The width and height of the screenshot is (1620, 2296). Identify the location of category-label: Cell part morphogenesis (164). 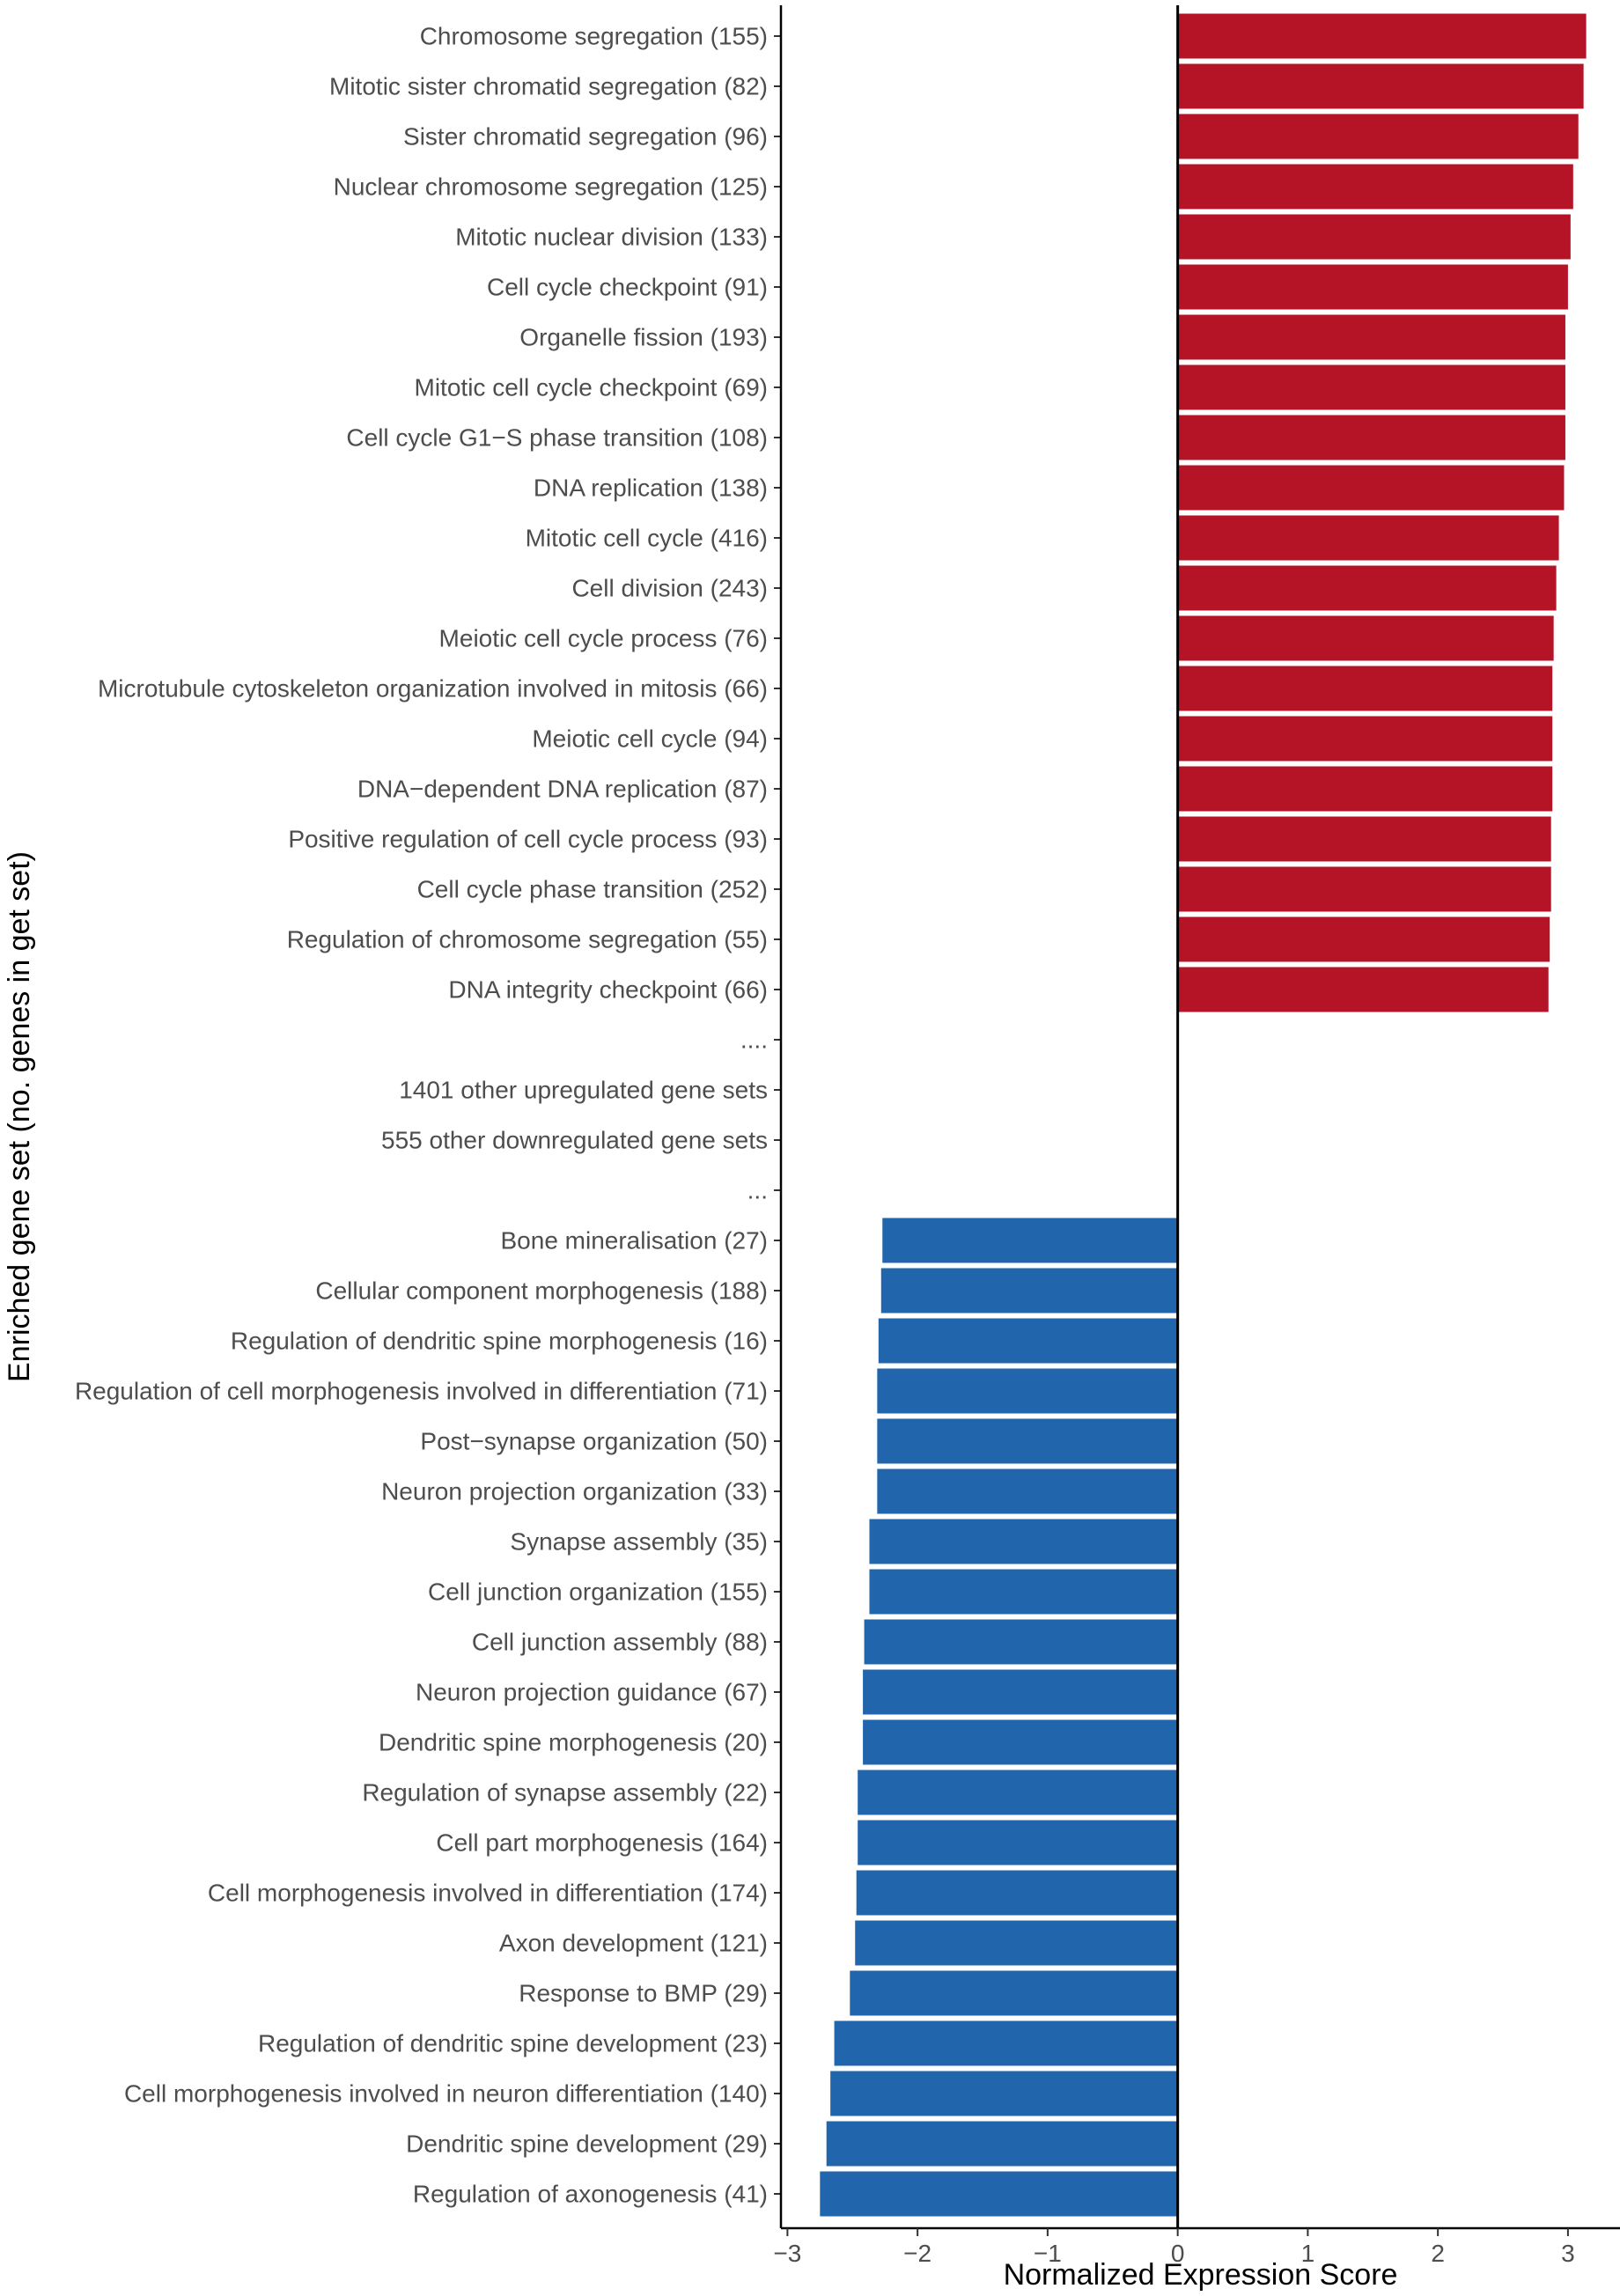
(602, 1843).